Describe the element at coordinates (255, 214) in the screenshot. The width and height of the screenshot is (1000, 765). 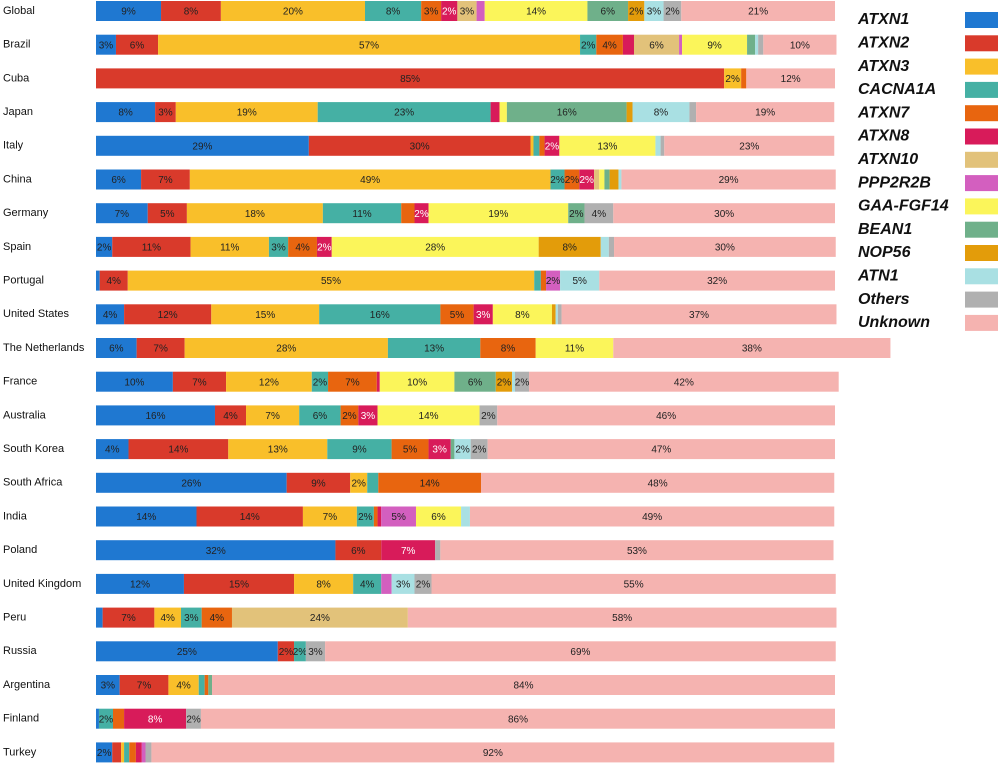
I see `data-label: 18%` at that location.